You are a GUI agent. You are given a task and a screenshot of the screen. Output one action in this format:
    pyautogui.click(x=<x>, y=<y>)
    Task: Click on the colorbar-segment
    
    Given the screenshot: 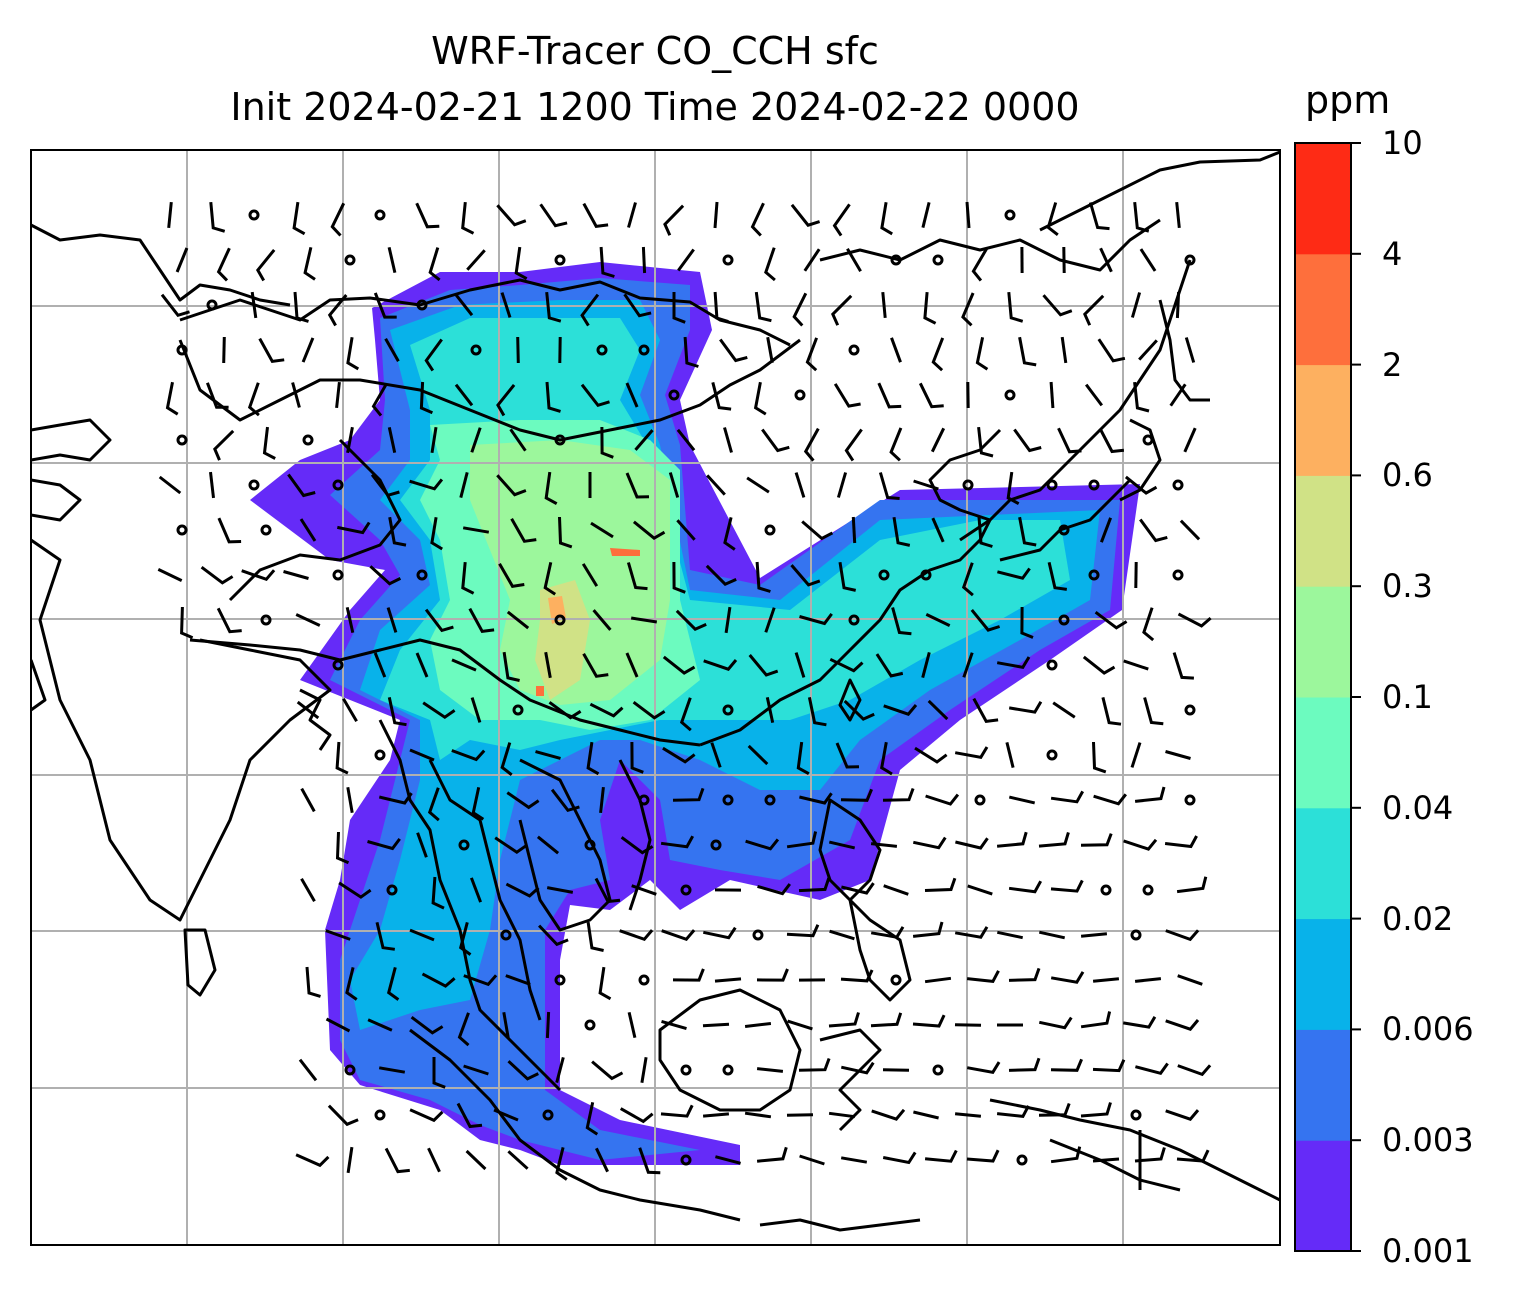 What is the action you would take?
    pyautogui.click(x=1323, y=863)
    